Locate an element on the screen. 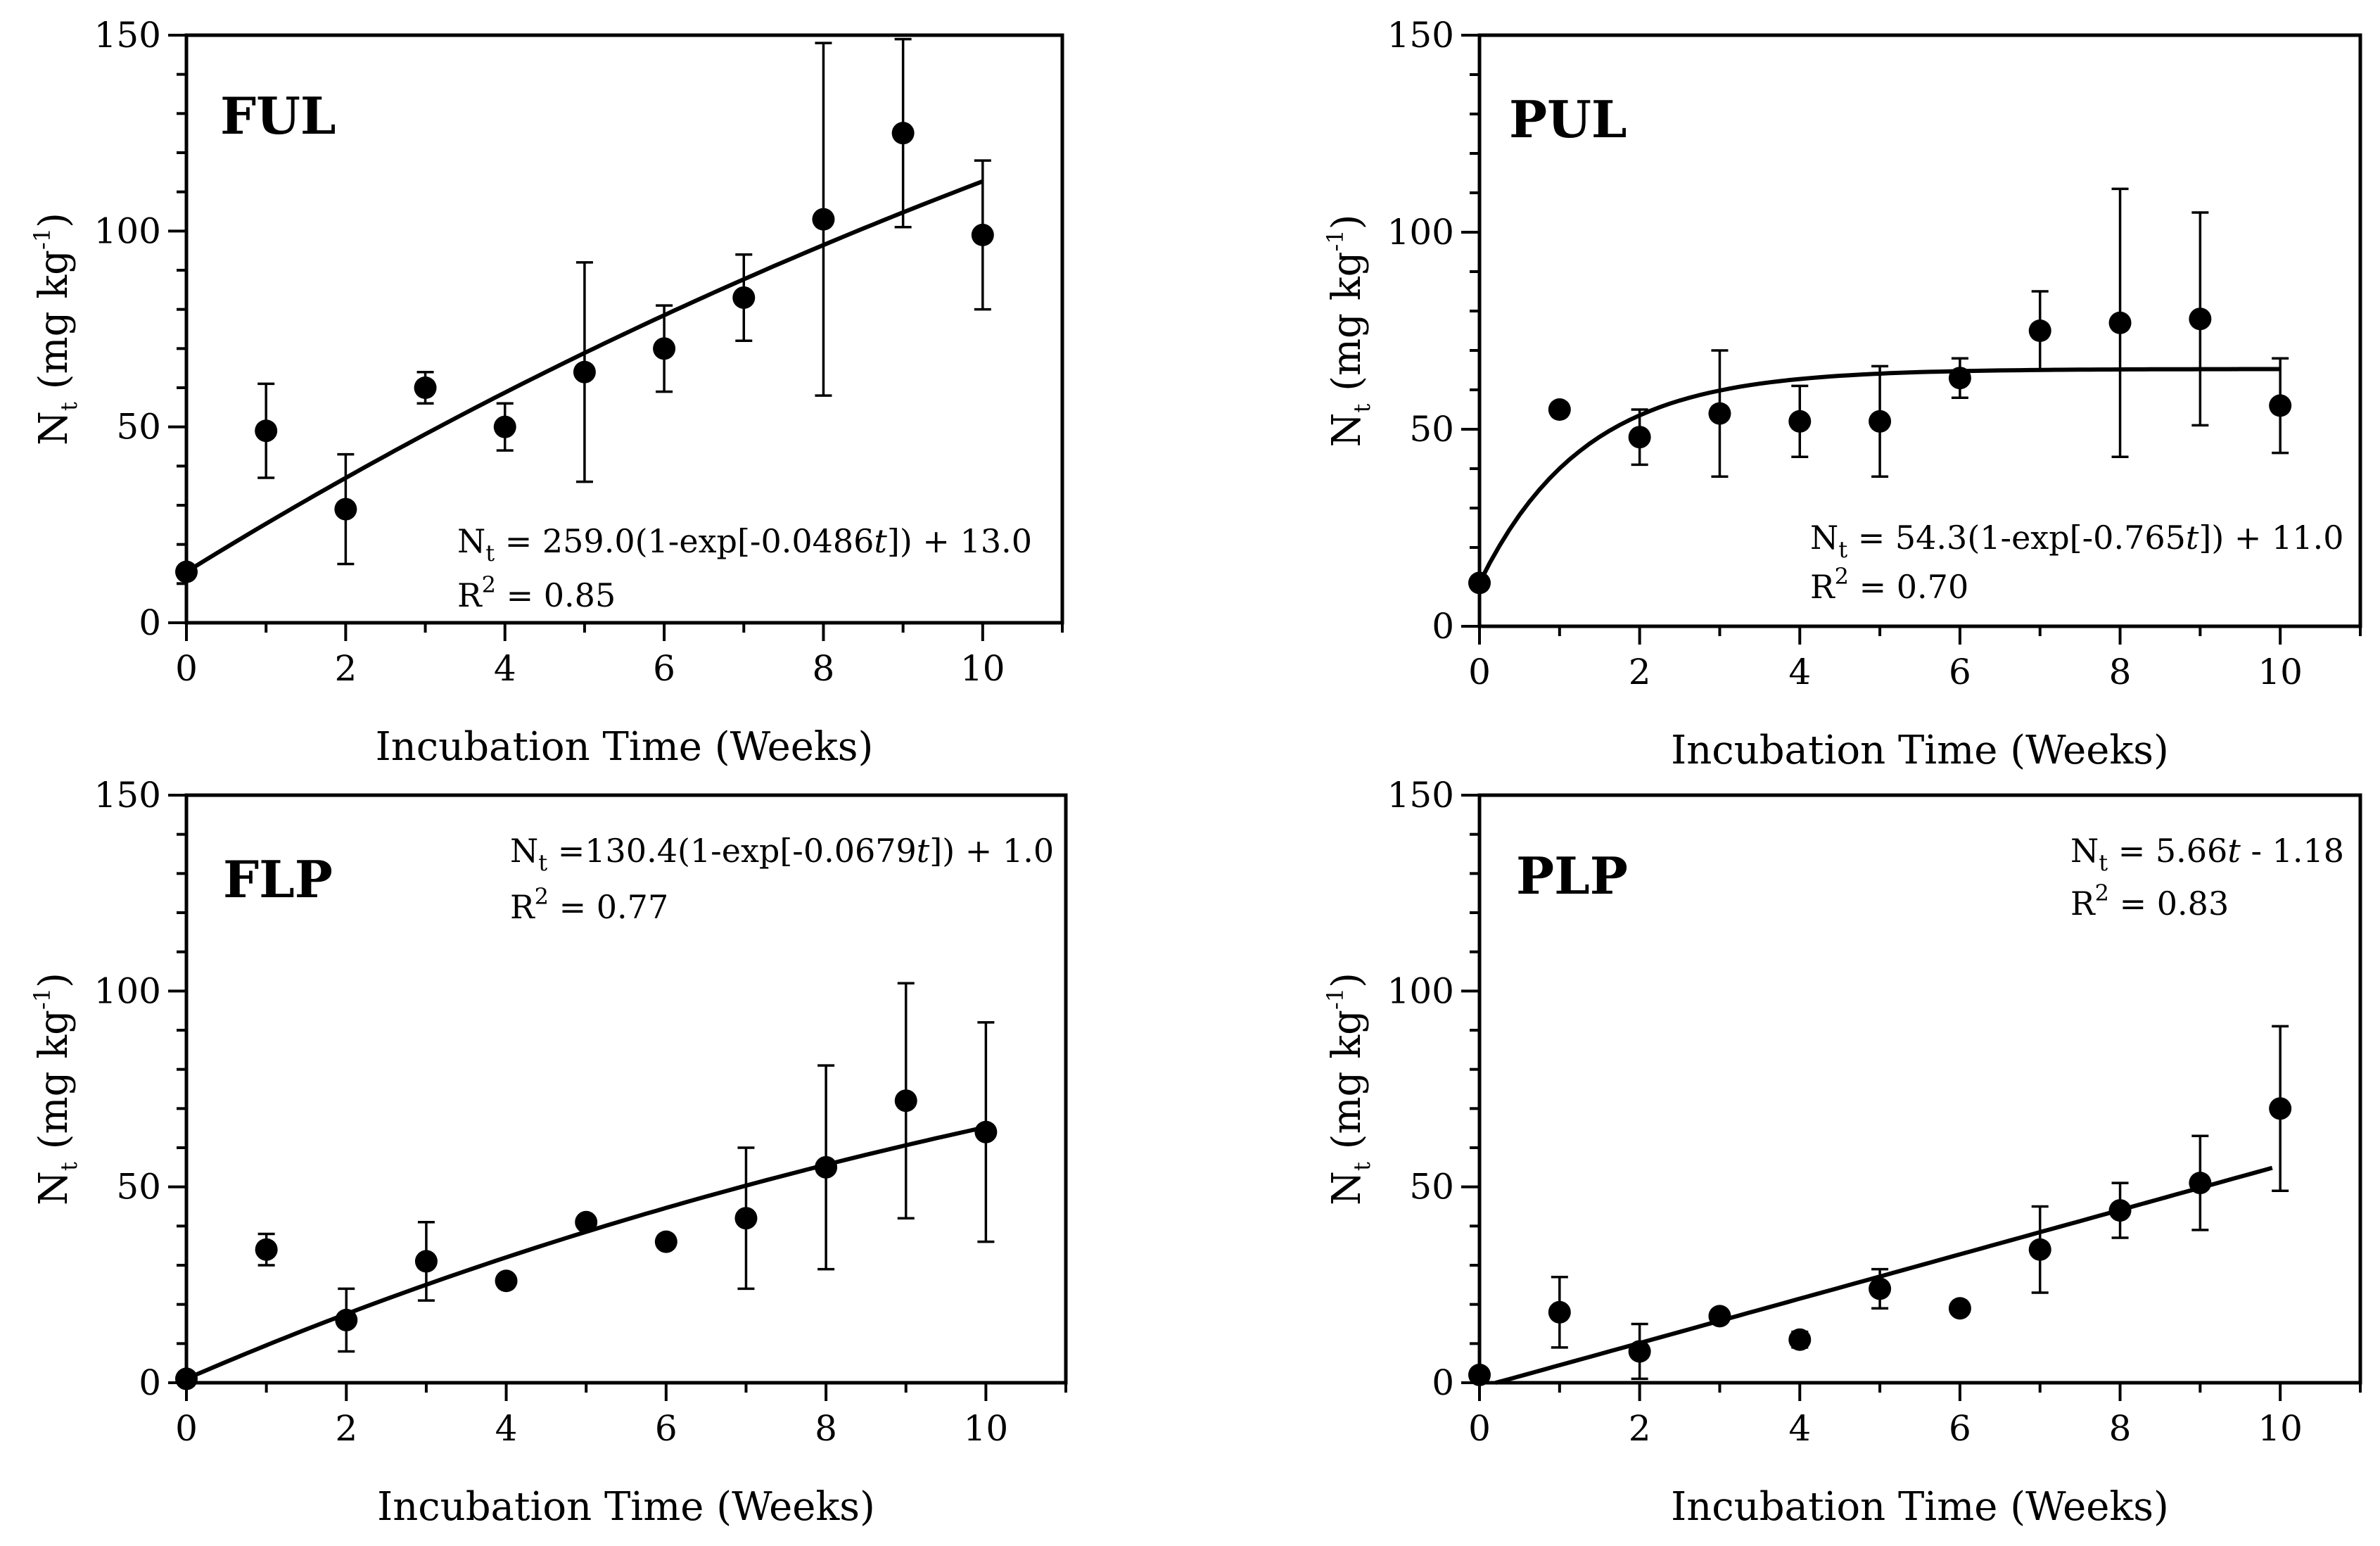  panel-label: FUL is located at coordinates (278, 116).